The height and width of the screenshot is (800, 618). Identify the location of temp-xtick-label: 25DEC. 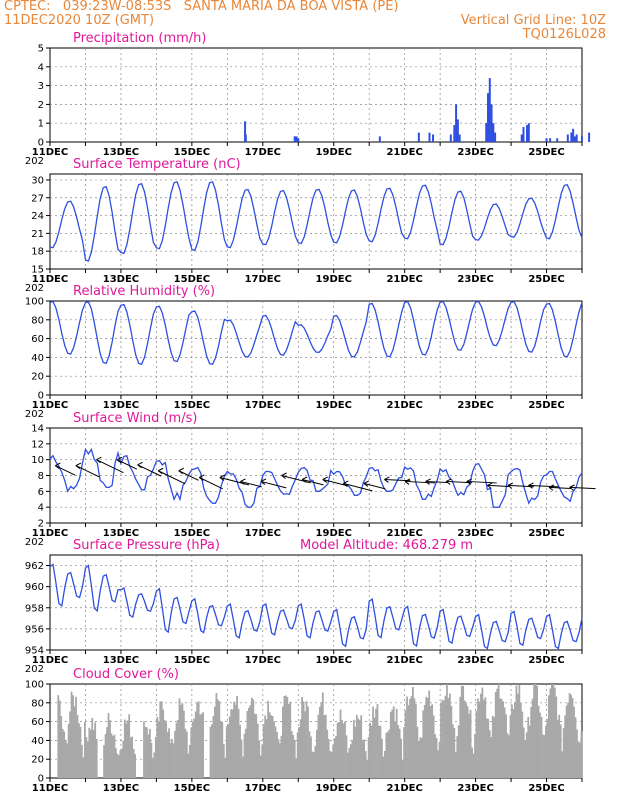
(546, 279).